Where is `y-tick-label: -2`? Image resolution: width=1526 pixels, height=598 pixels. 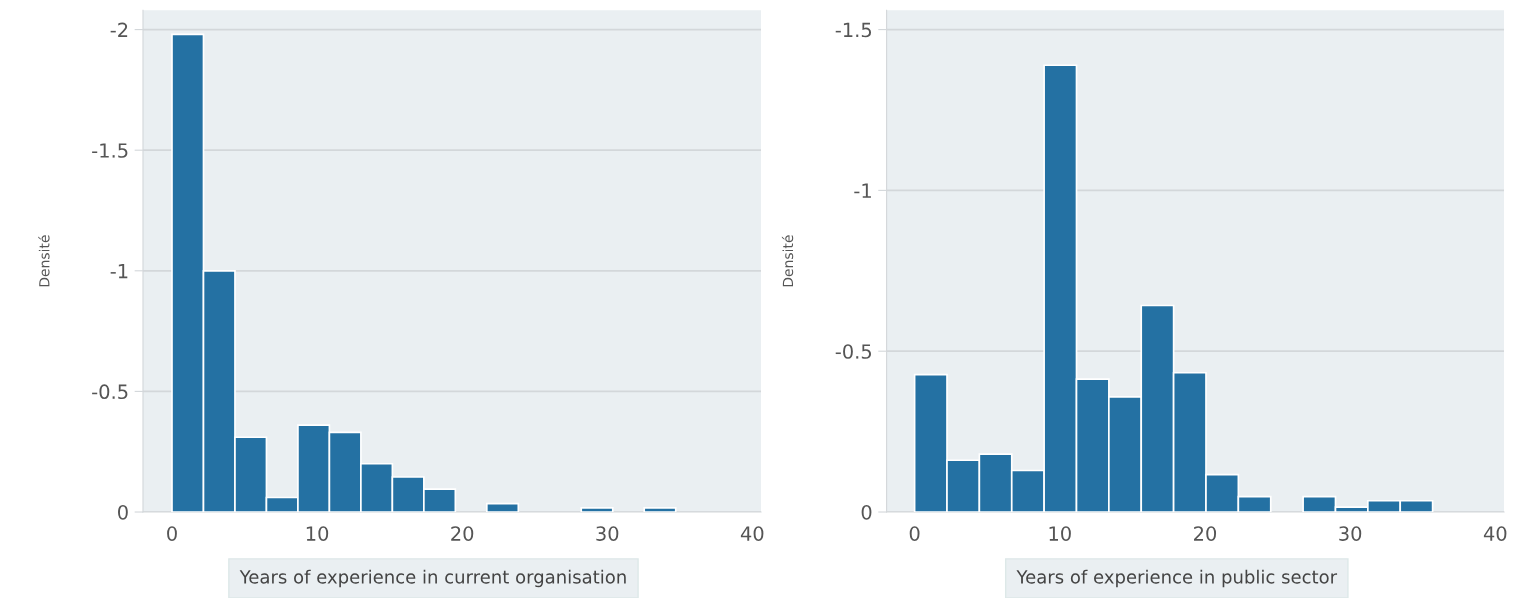 y-tick-label: -2 is located at coordinates (119, 29).